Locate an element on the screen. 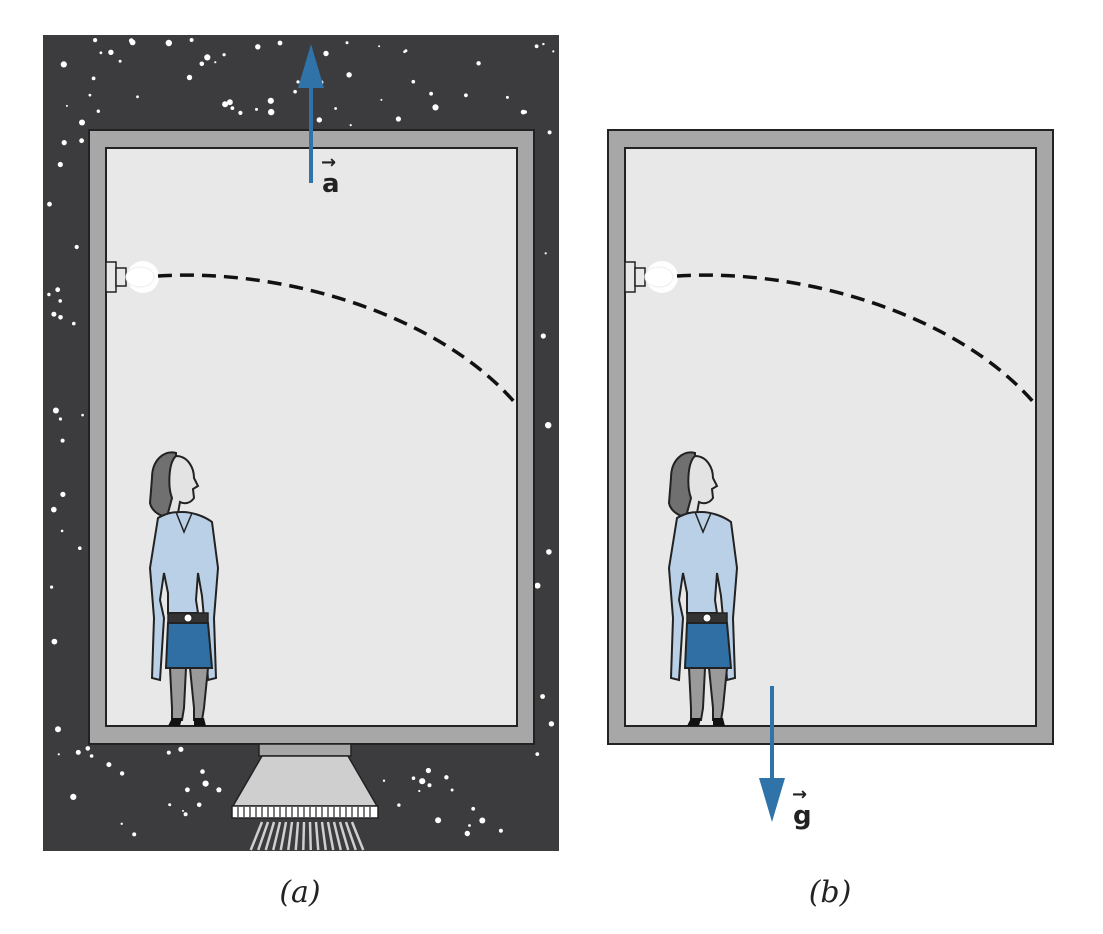 Image resolution: width=1103 pixels, height=934 pixels. rocket-thruster-icon is located at coordinates (305, 797).